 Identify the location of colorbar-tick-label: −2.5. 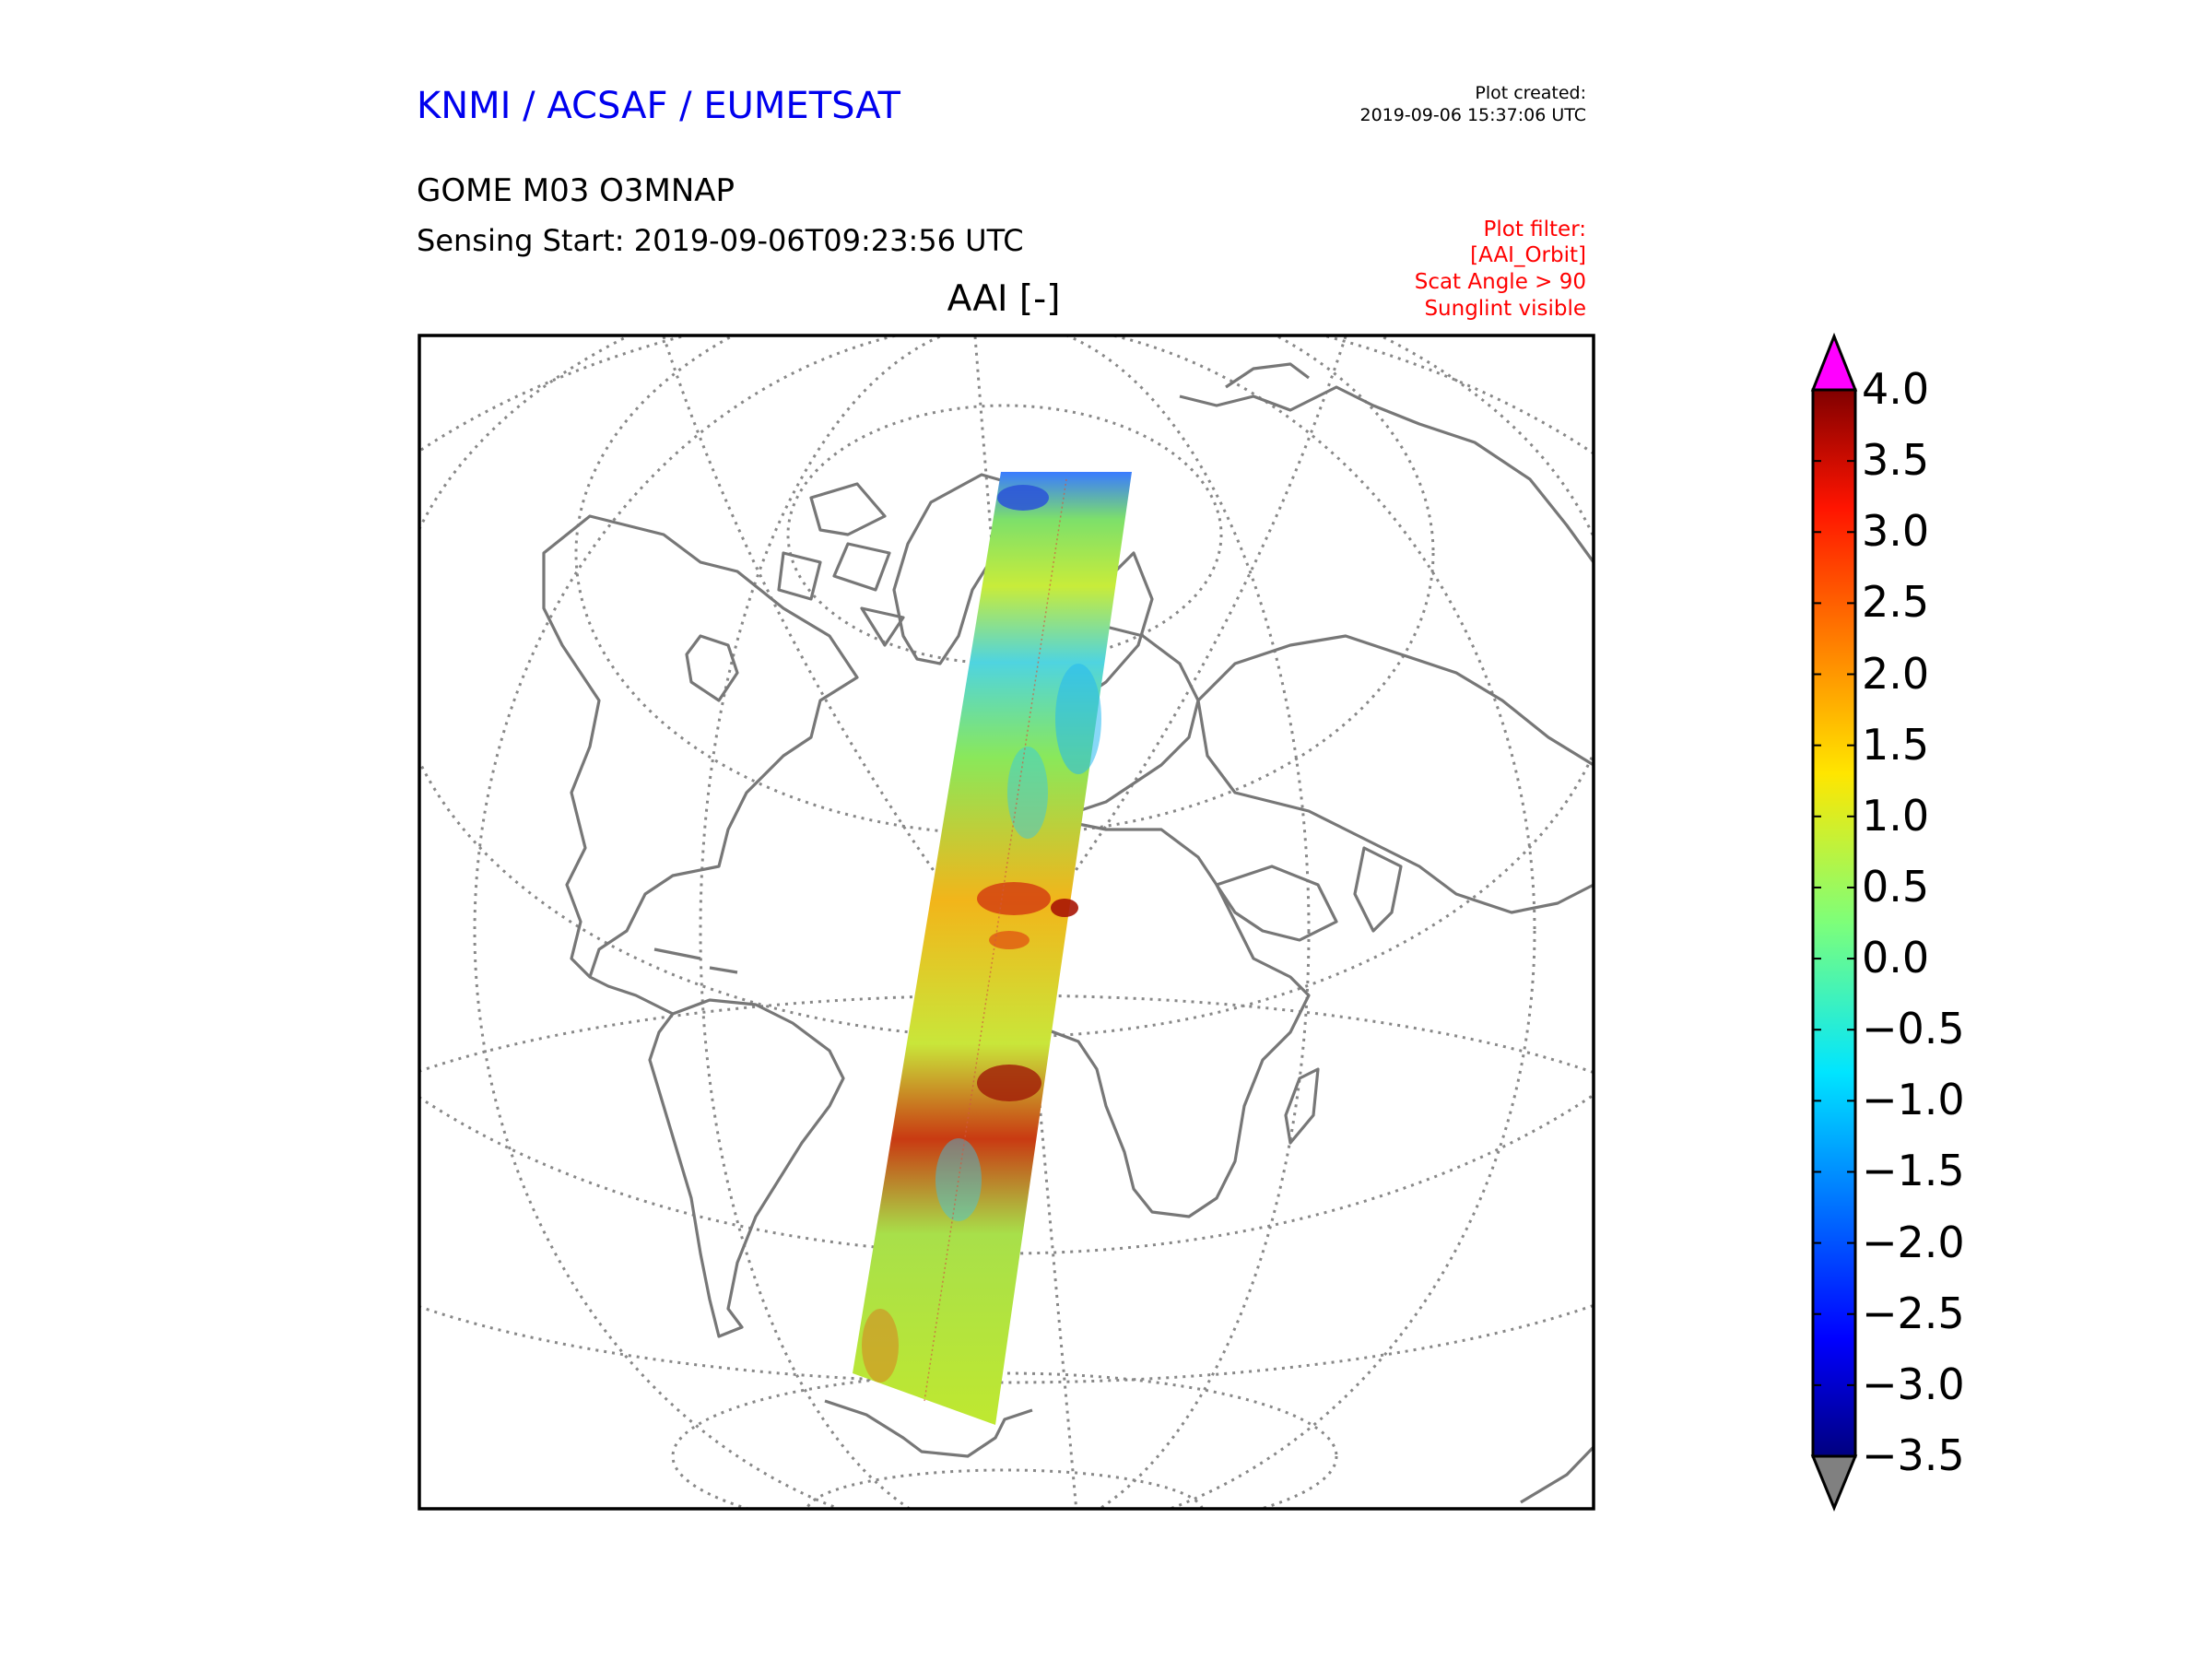
(1913, 1313).